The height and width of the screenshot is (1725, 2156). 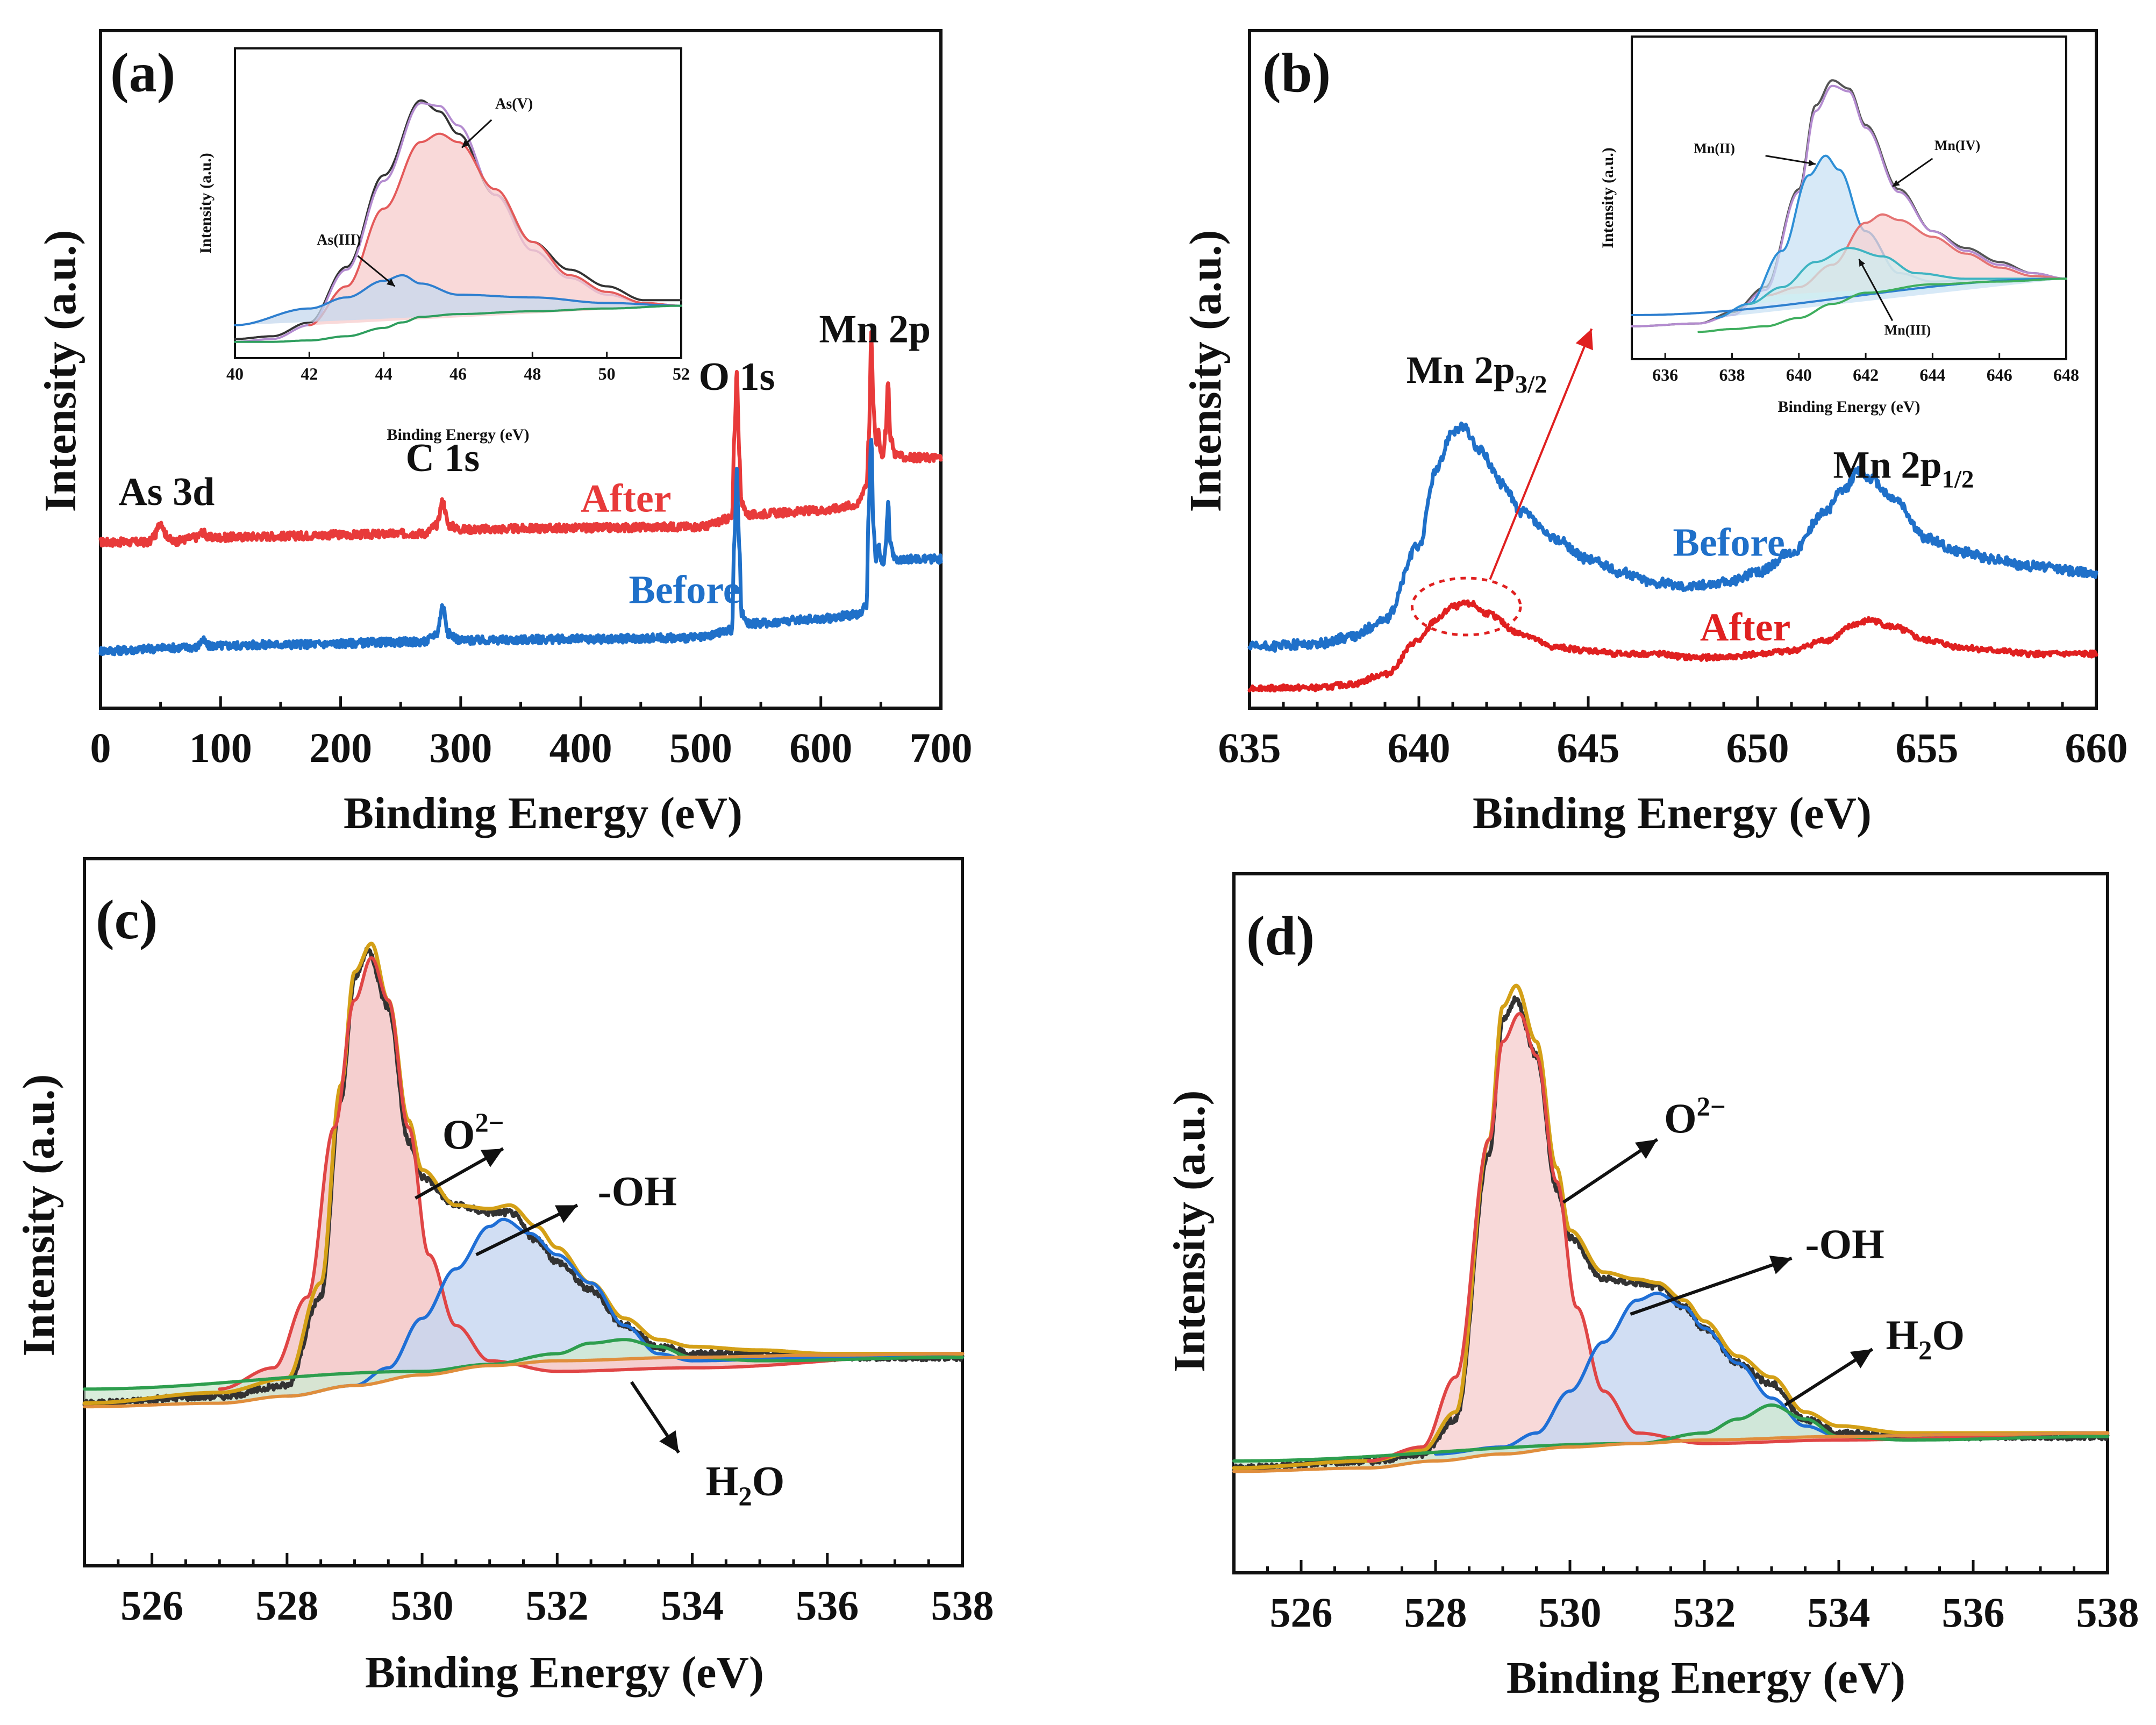 What do you see at coordinates (520, 547) in the screenshot?
I see `panel-a-series-before` at bounding box center [520, 547].